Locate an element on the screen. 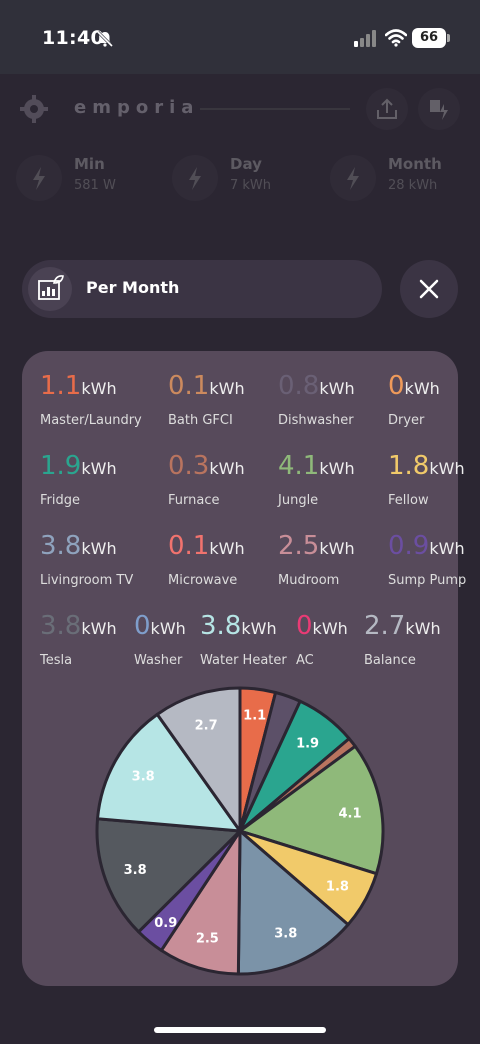 The height and width of the screenshot is (1044, 480). circuit-value: 0.3 is located at coordinates (189, 466).